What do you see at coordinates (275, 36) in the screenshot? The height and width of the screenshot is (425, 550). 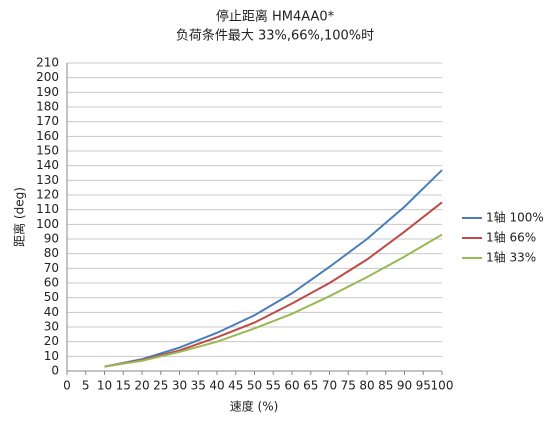 I see `chart-subtitle: 负荷条件最大 33%,66%,100%时` at bounding box center [275, 36].